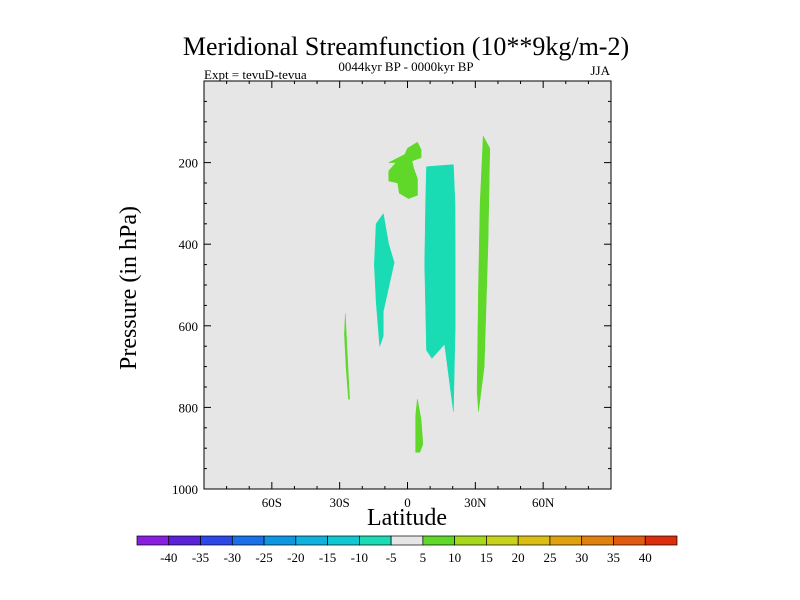 The width and height of the screenshot is (800, 600). Describe the element at coordinates (272, 502) in the screenshot. I see `x-tick-label: 60S` at that location.